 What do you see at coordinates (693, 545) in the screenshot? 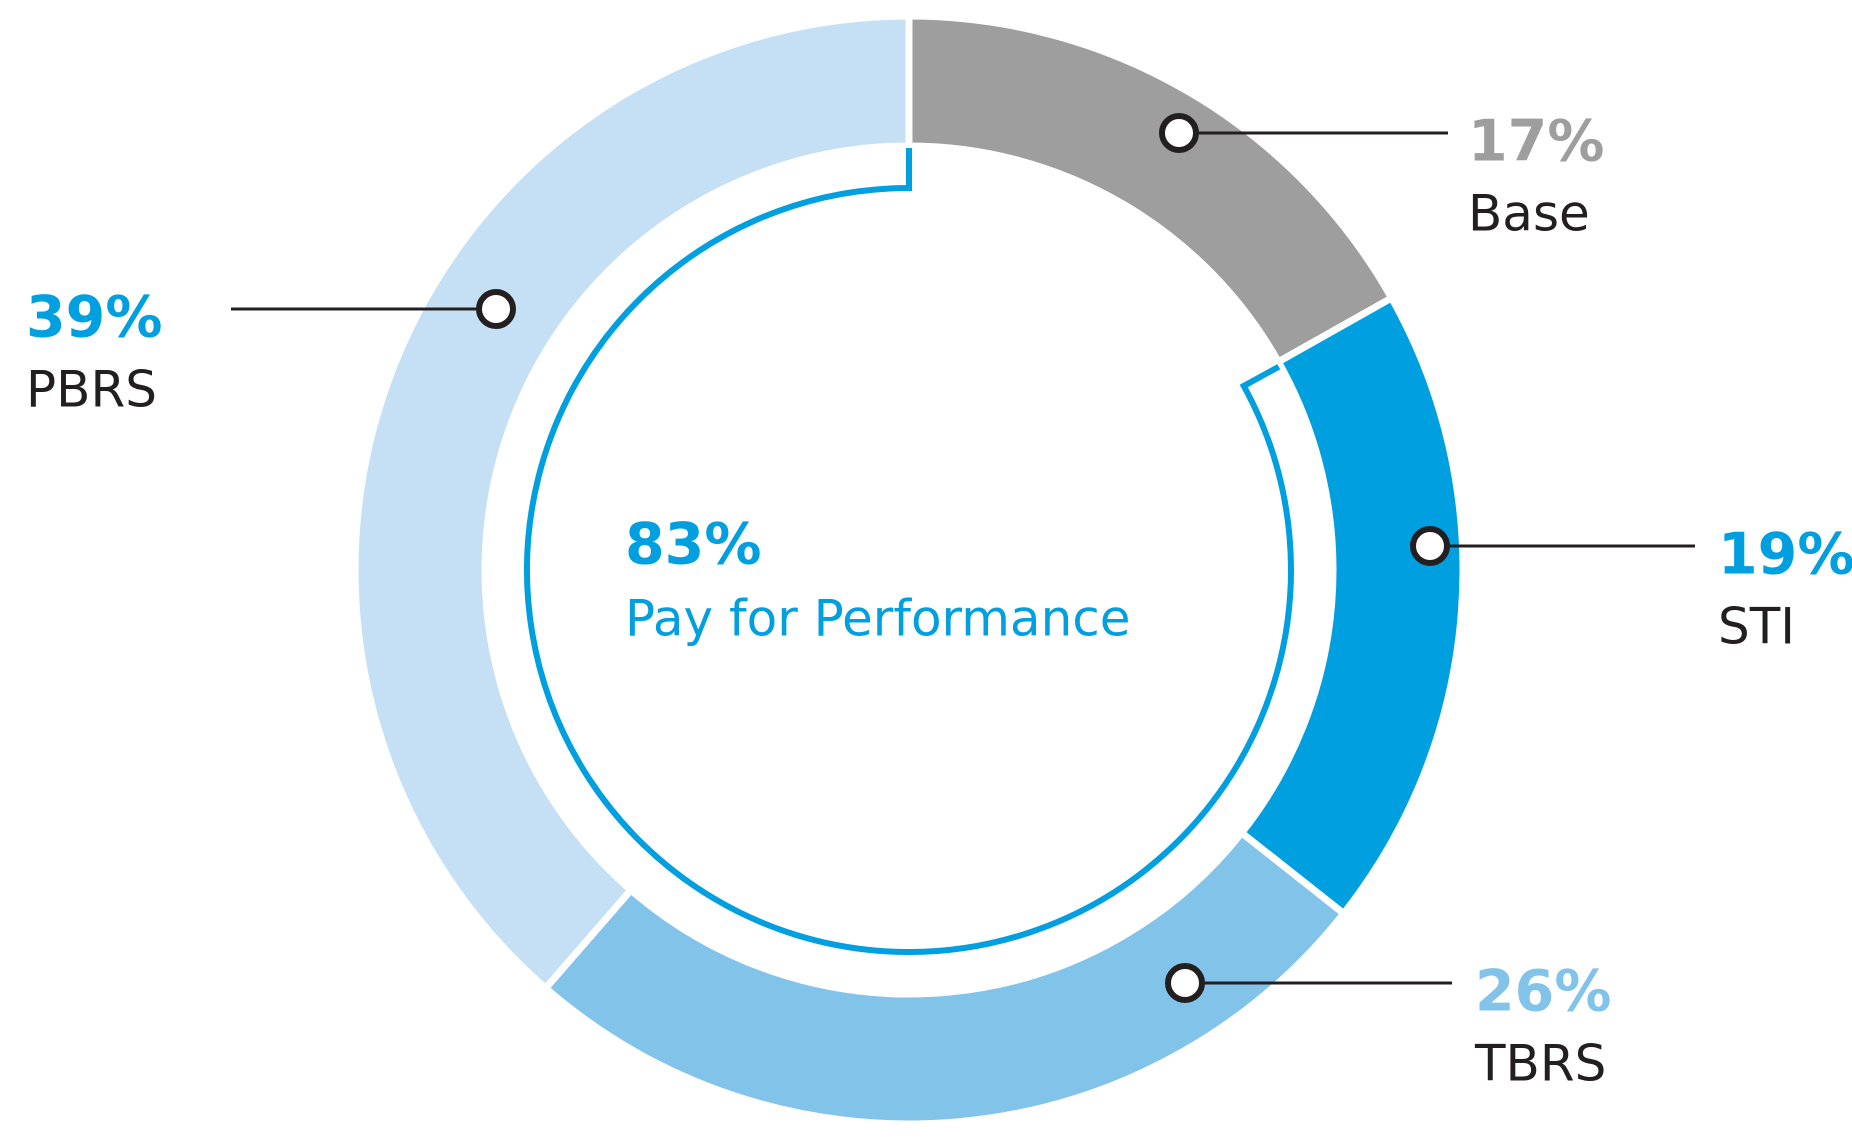
I see `center-value: 83%` at bounding box center [693, 545].